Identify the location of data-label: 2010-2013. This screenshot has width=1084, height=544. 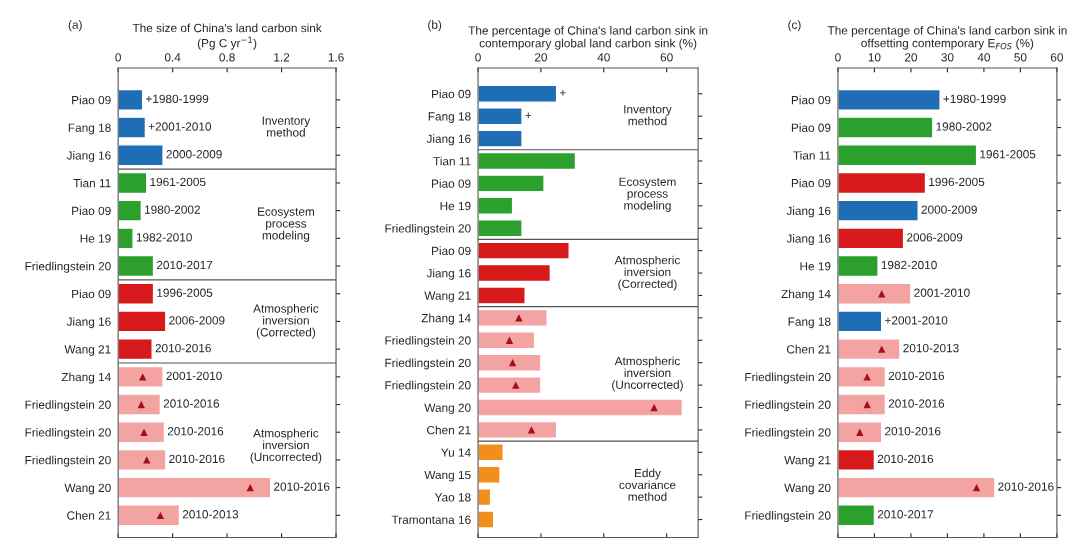
(931, 348).